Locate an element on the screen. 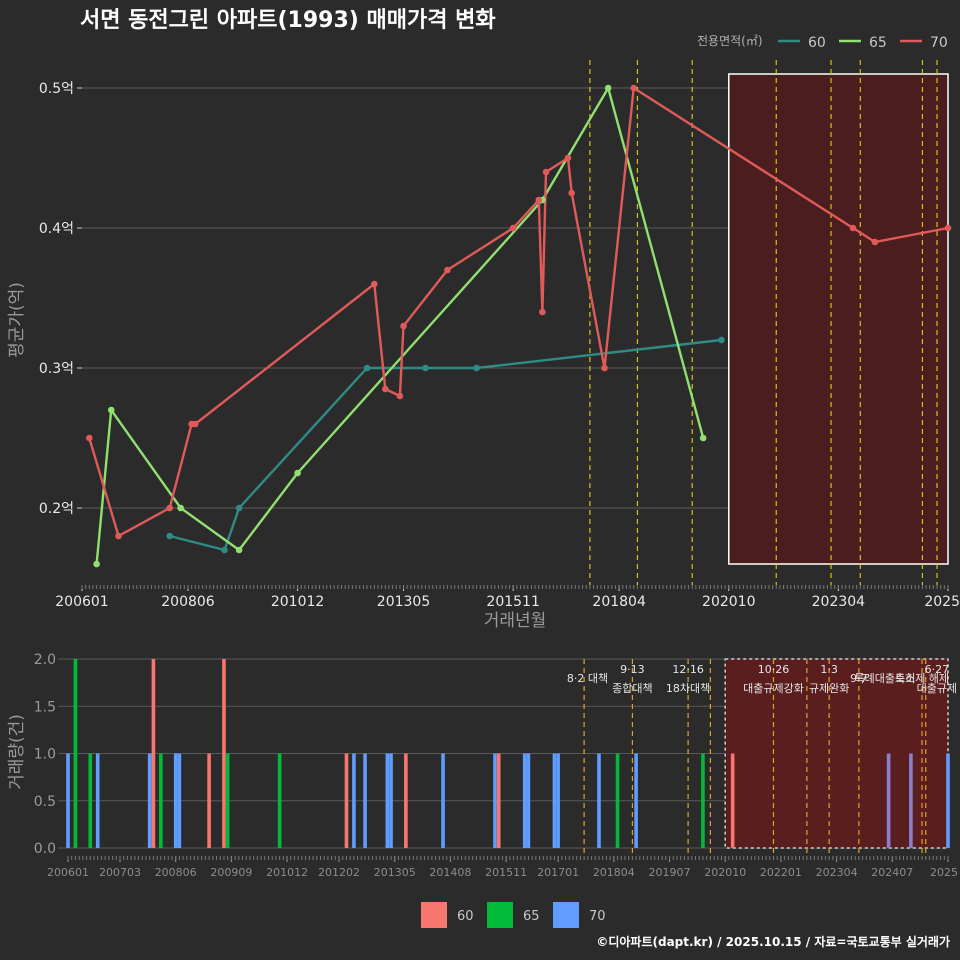 Image resolution: width=960 pixels, height=960 pixels. bottom-x-tick-label-11: 201907 is located at coordinates (670, 872).